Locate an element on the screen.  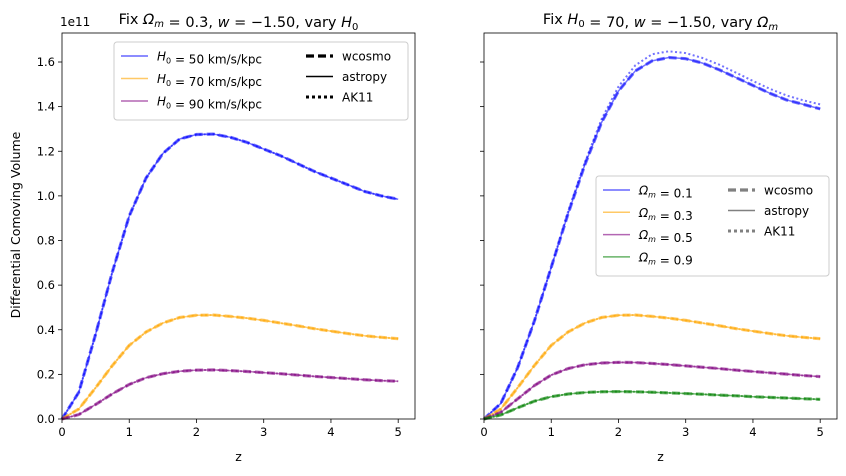
y-tick-label: 1.6 is located at coordinates (46, 62).